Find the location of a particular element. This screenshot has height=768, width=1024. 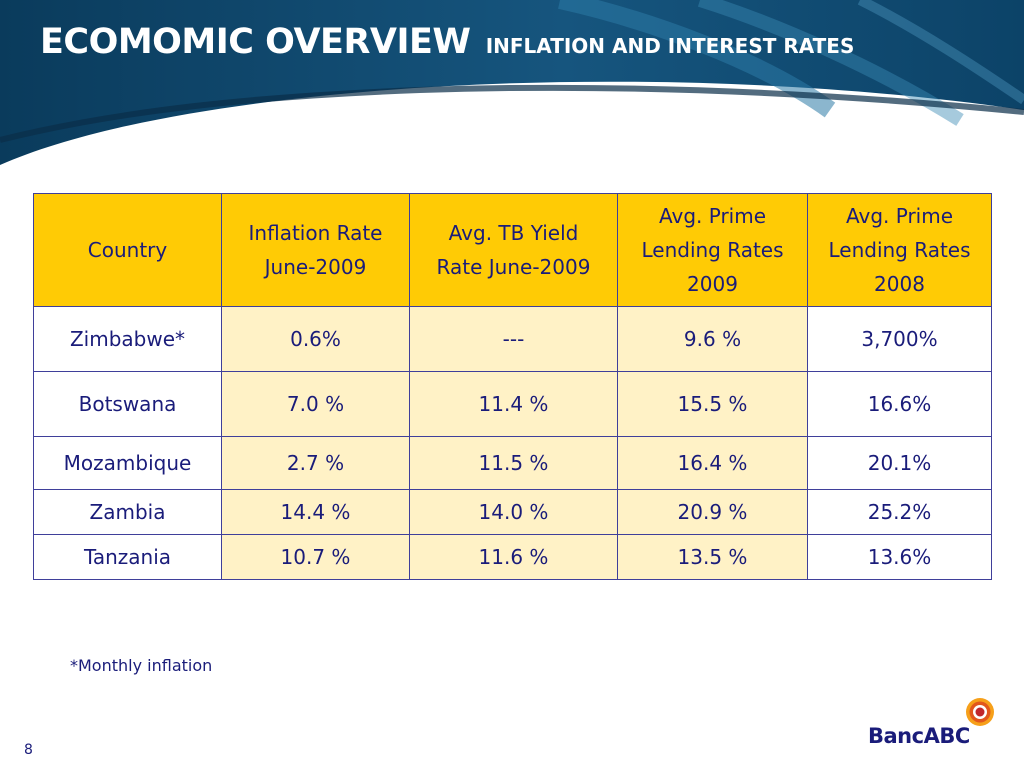

header-prime-2008: Avg. Prime Lending Rates 2008 is located at coordinates (899, 250).